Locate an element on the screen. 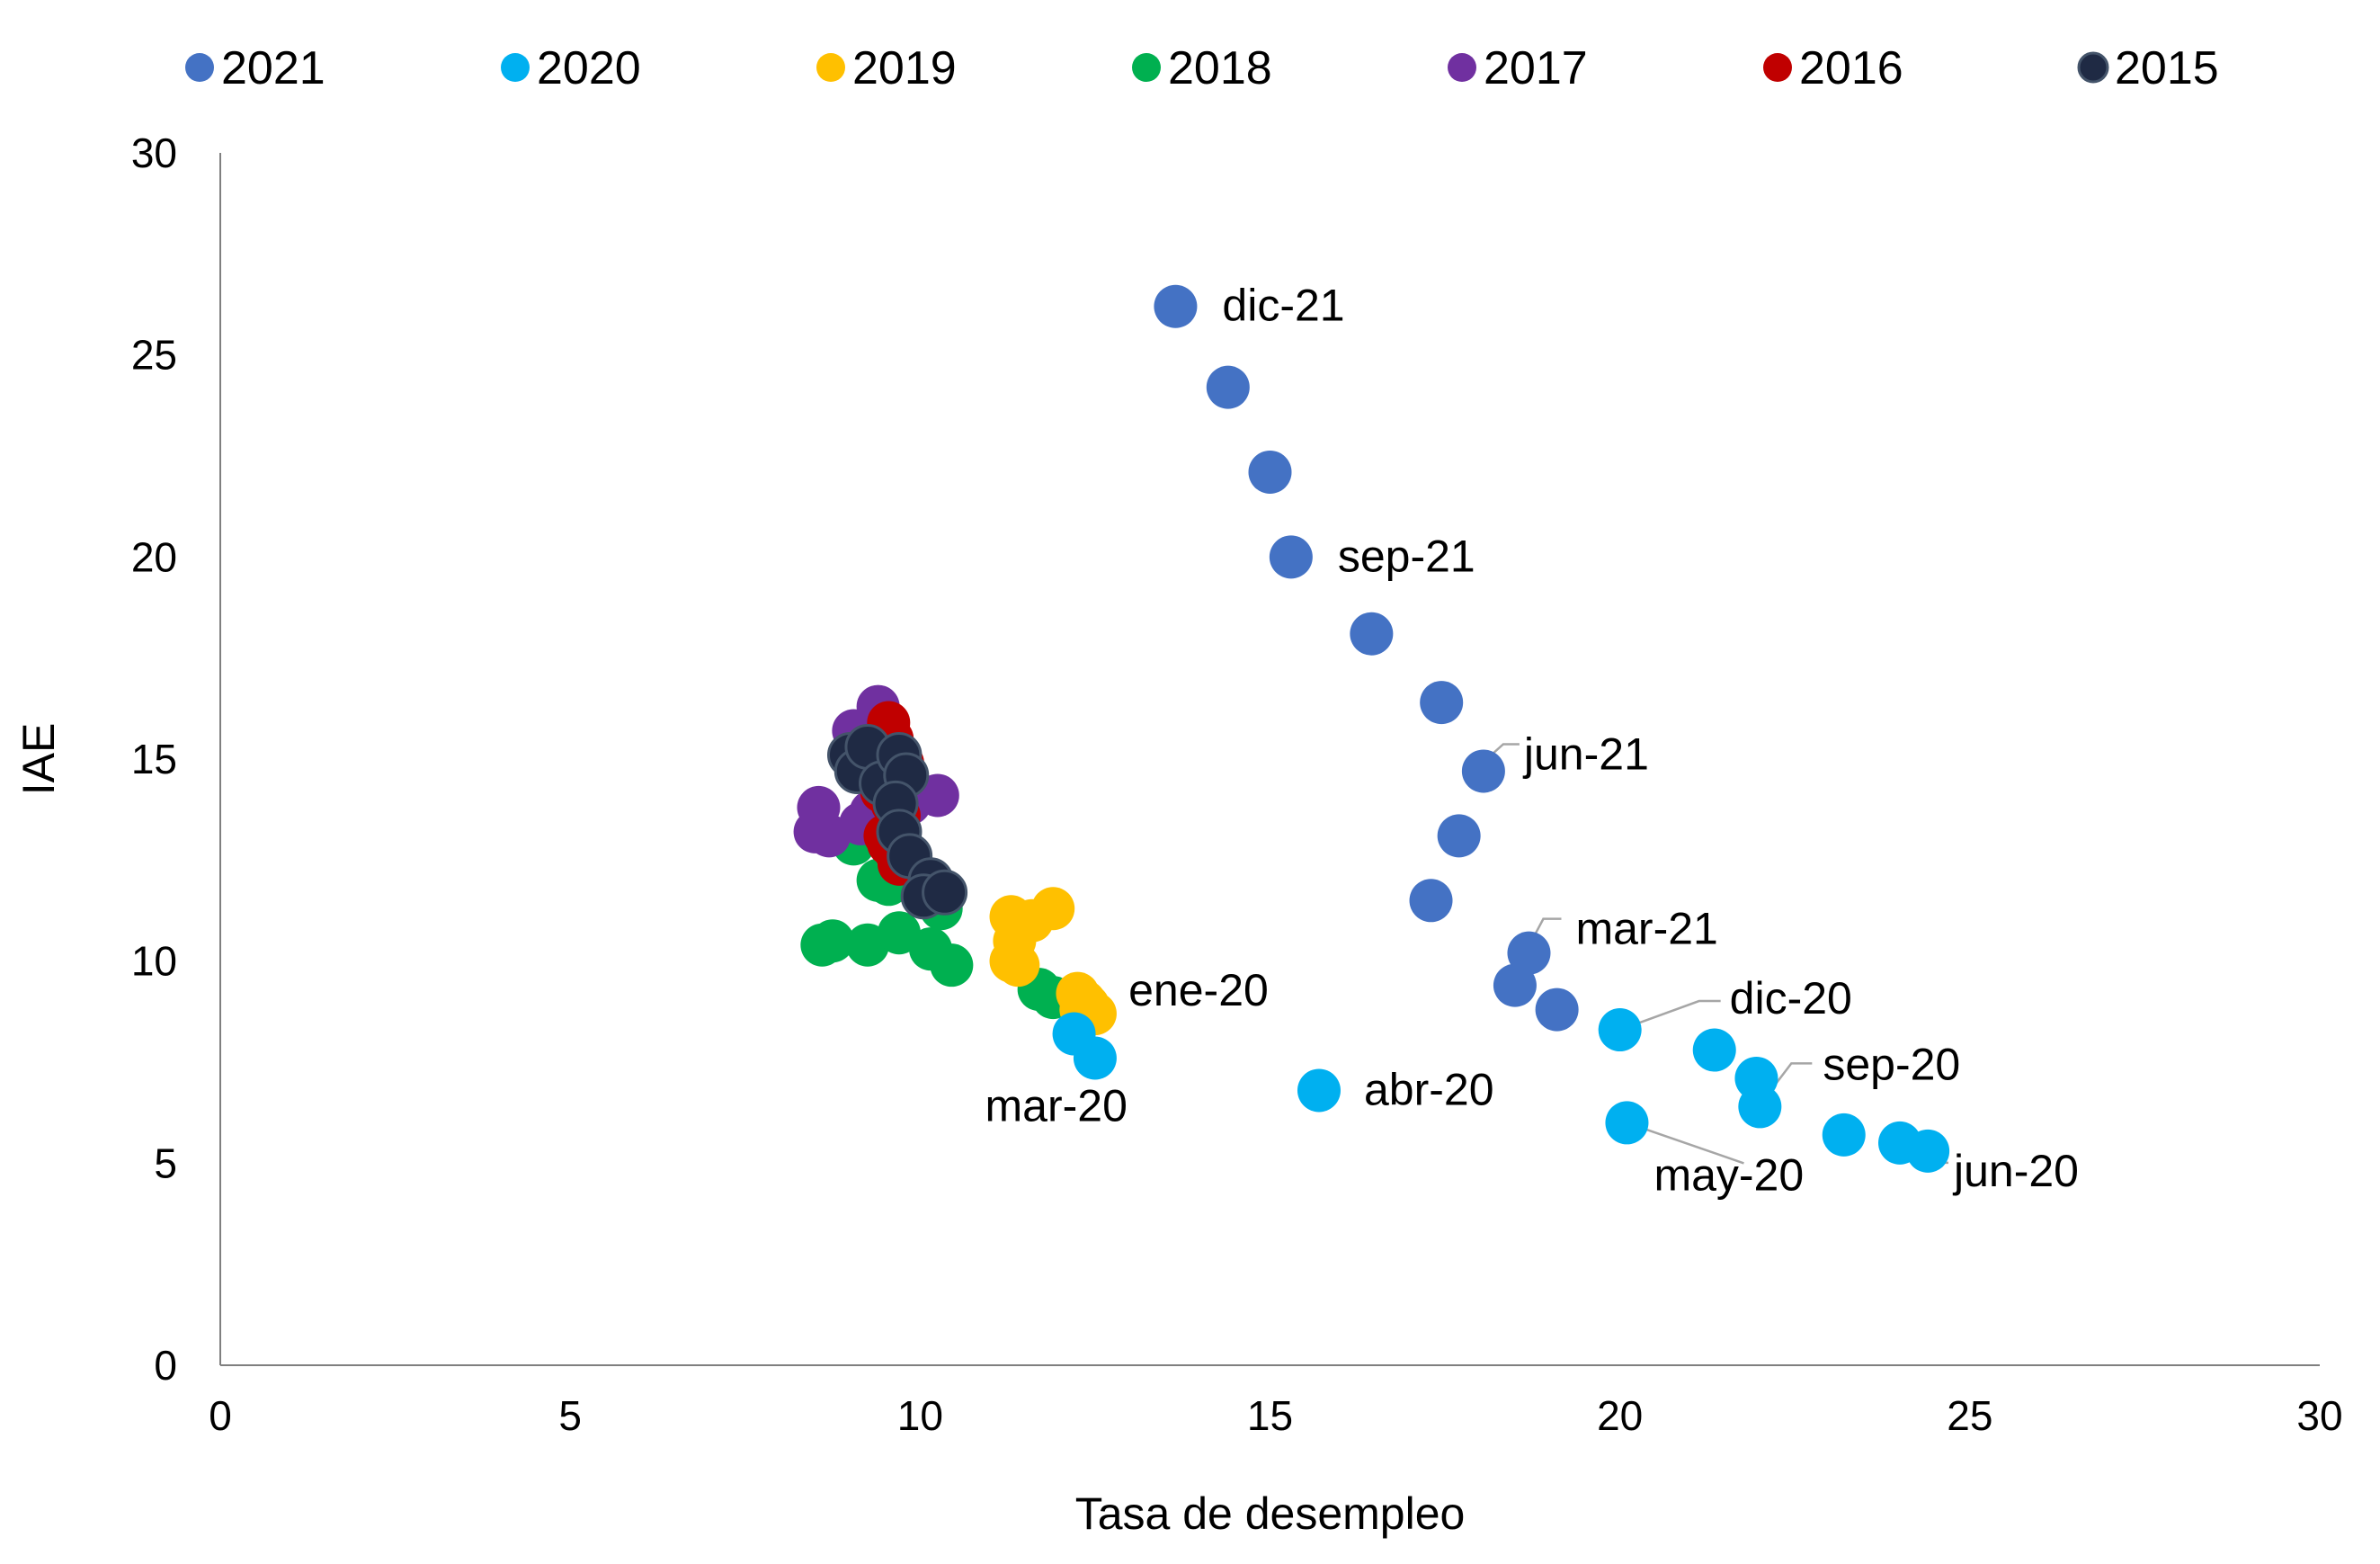 The image size is (2380, 1564). legend-marker-2018 is located at coordinates (1146, 67).